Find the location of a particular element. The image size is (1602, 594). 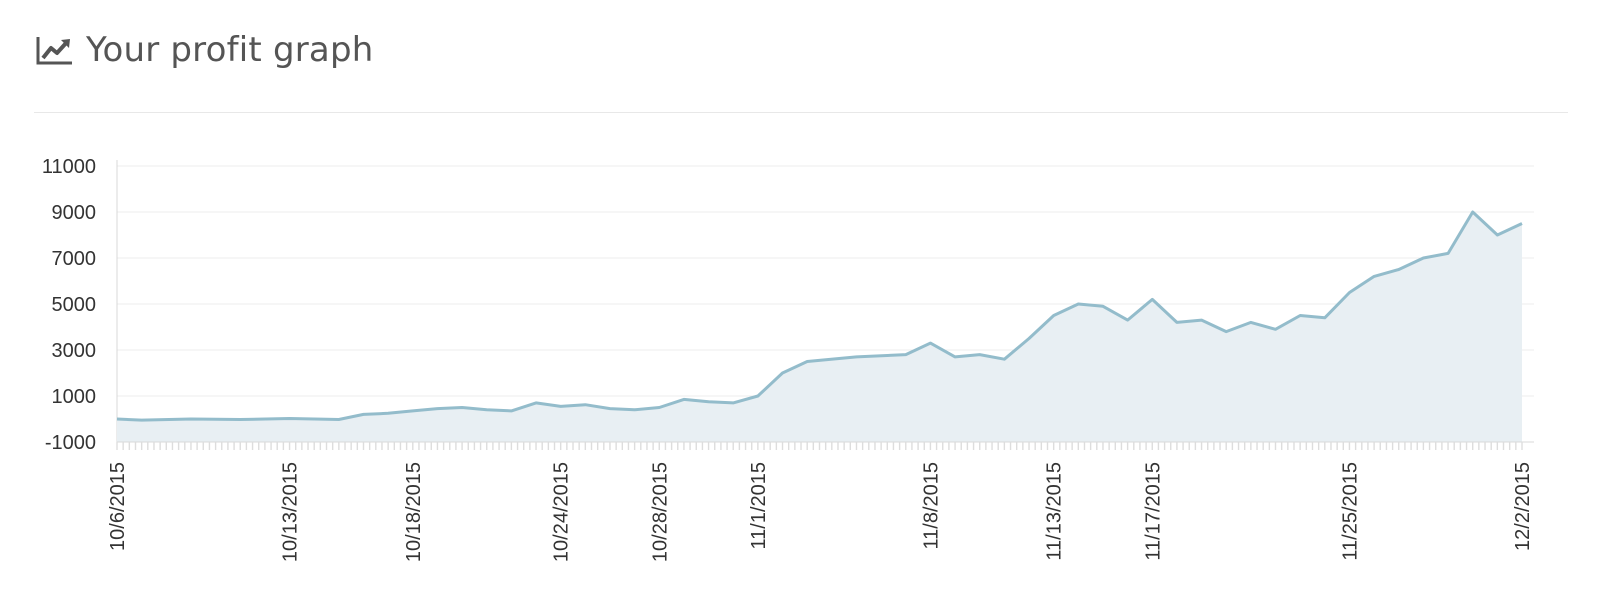

y-tick-label: -1000 is located at coordinates (70, 443).